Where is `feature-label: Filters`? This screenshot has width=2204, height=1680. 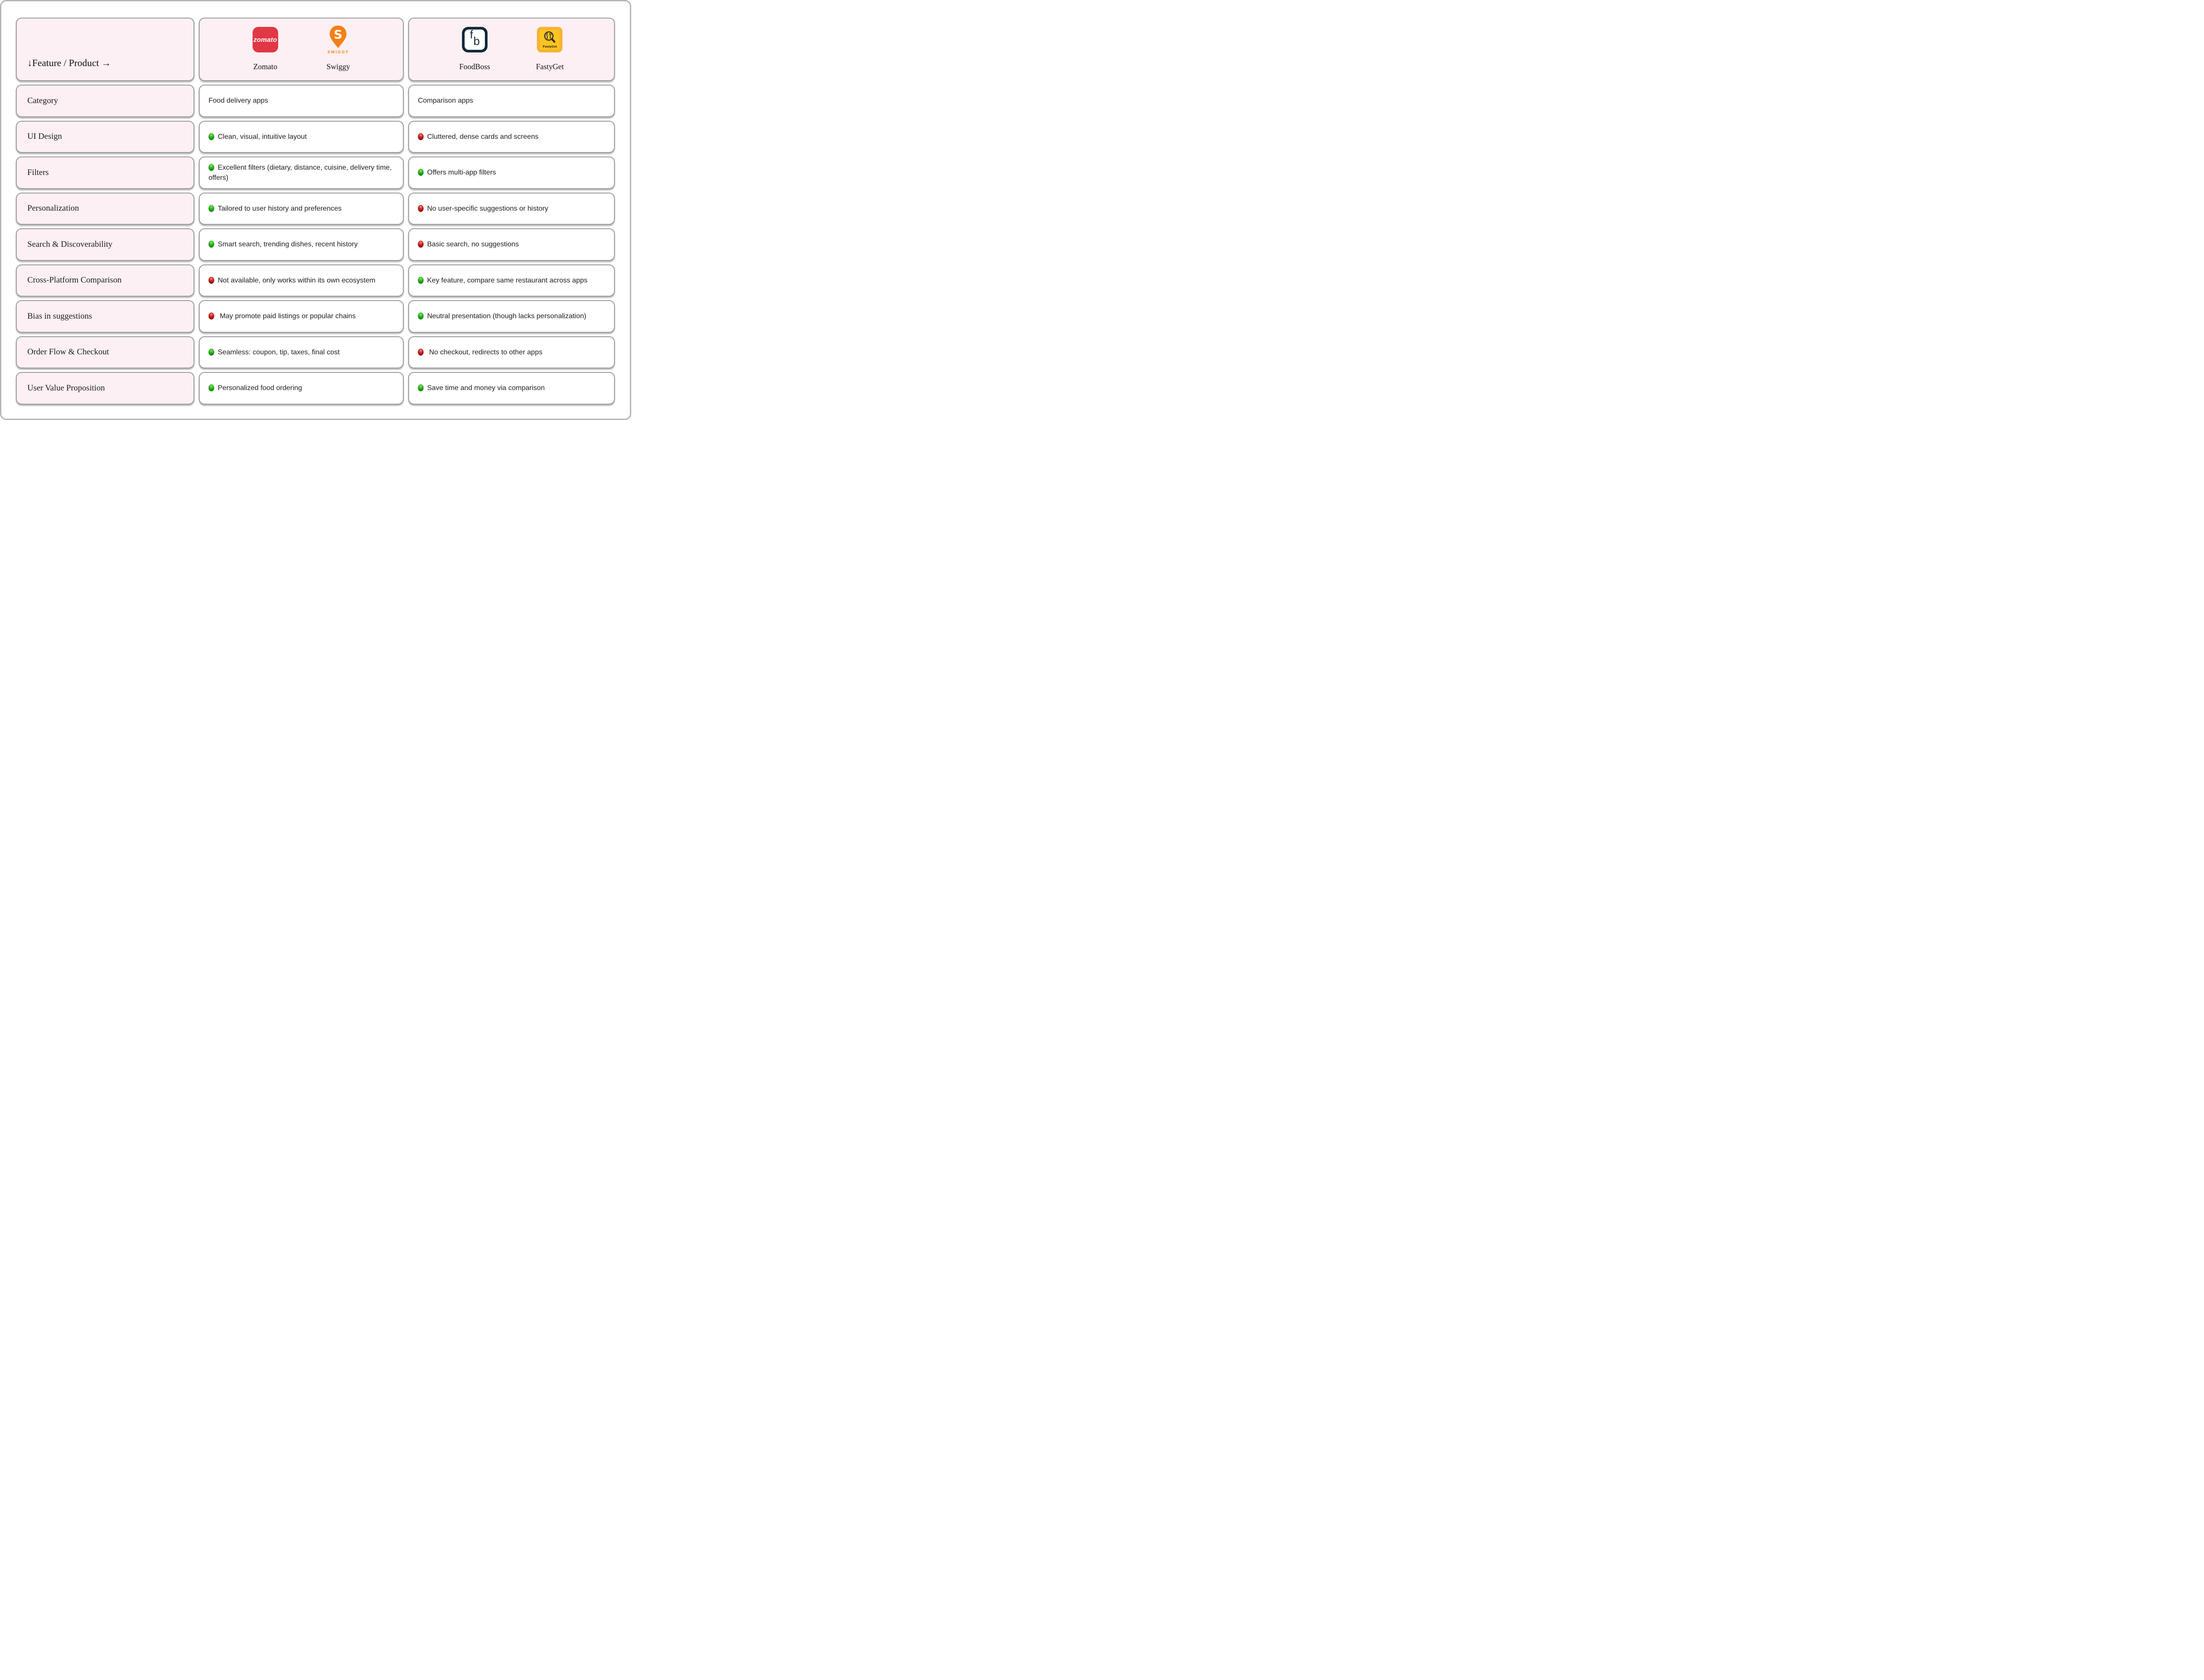
feature-label: Filters is located at coordinates (38, 172).